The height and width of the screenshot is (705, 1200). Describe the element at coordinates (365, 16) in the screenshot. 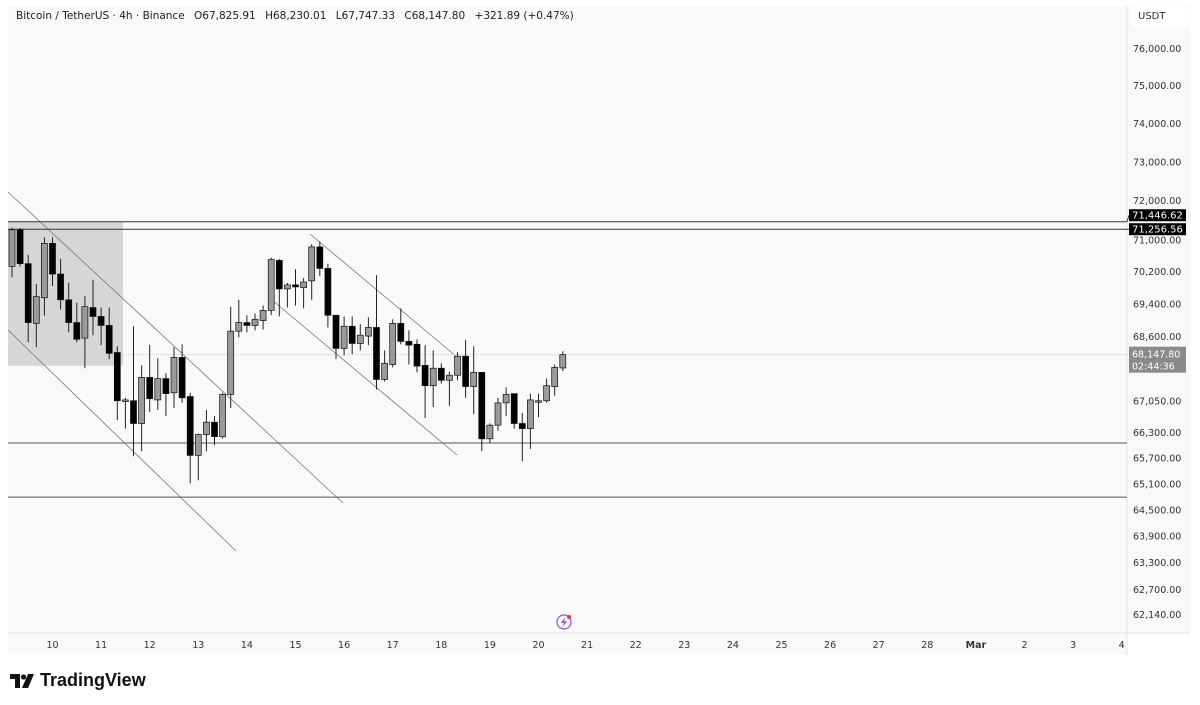

I see `ohlc-low: L67,747.33` at that location.